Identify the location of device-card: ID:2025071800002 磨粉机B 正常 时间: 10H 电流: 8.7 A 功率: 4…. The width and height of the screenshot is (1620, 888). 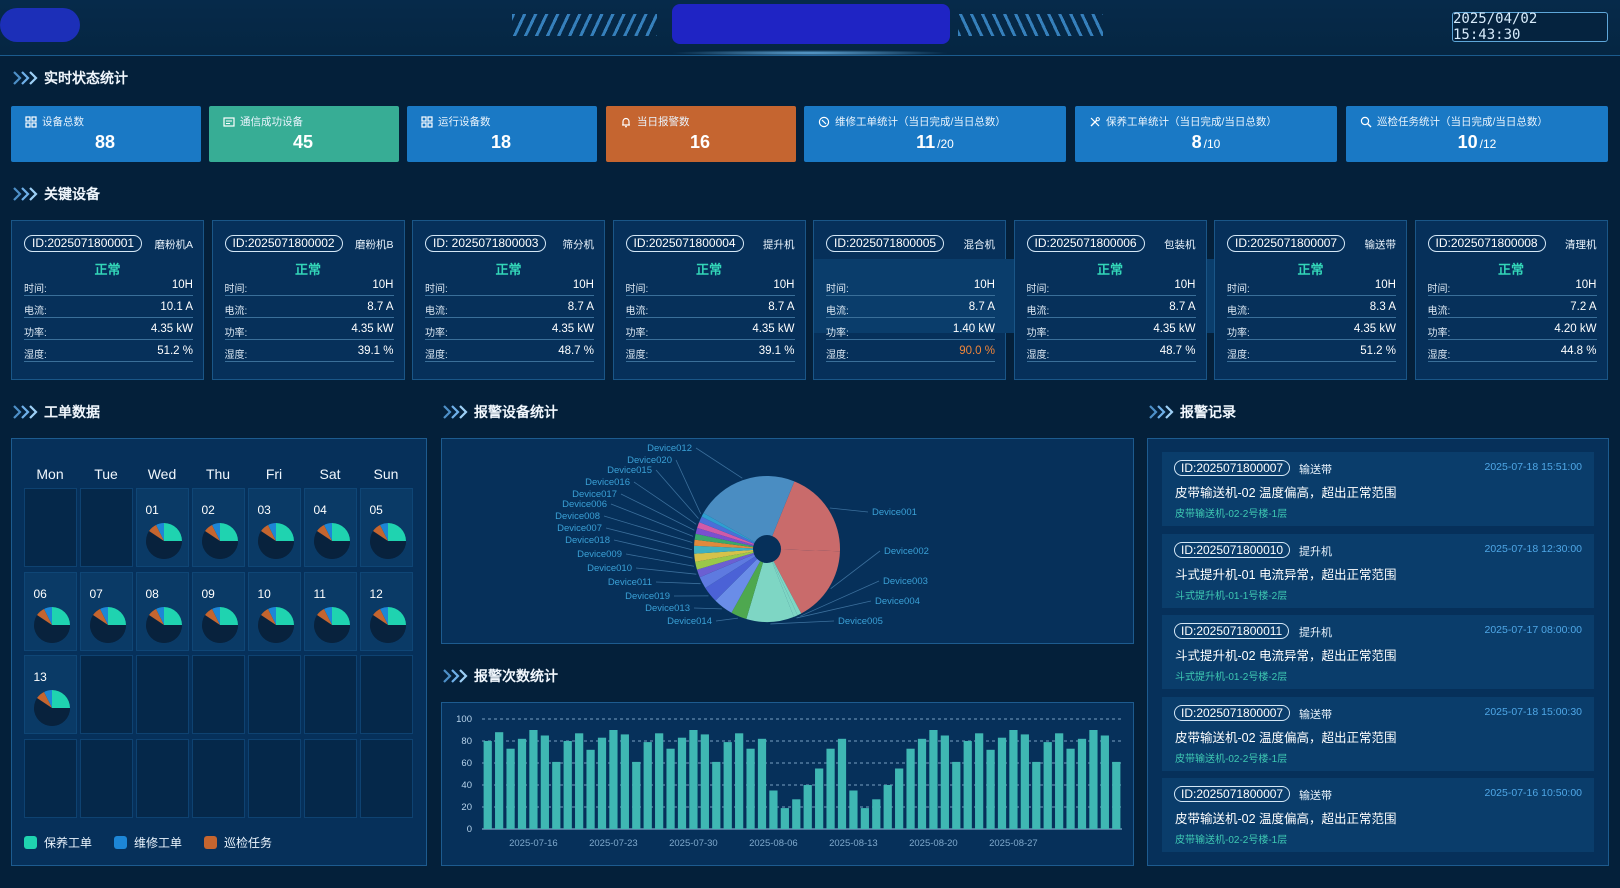
(308, 300).